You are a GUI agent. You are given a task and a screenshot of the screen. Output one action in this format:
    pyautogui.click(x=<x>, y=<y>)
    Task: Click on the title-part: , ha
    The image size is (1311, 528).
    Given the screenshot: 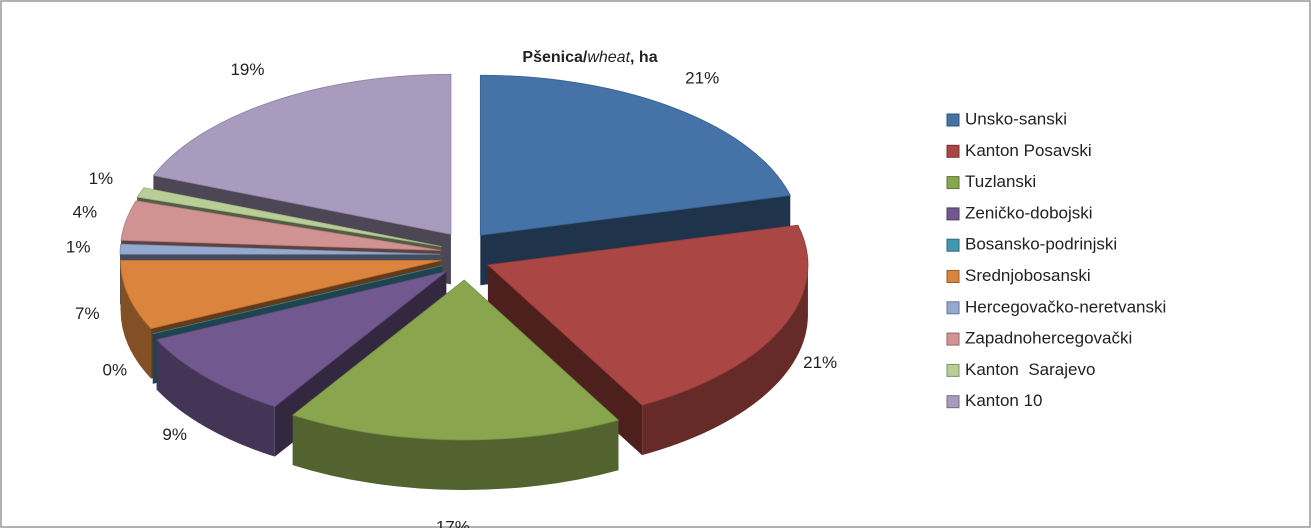 What is the action you would take?
    pyautogui.click(x=644, y=57)
    